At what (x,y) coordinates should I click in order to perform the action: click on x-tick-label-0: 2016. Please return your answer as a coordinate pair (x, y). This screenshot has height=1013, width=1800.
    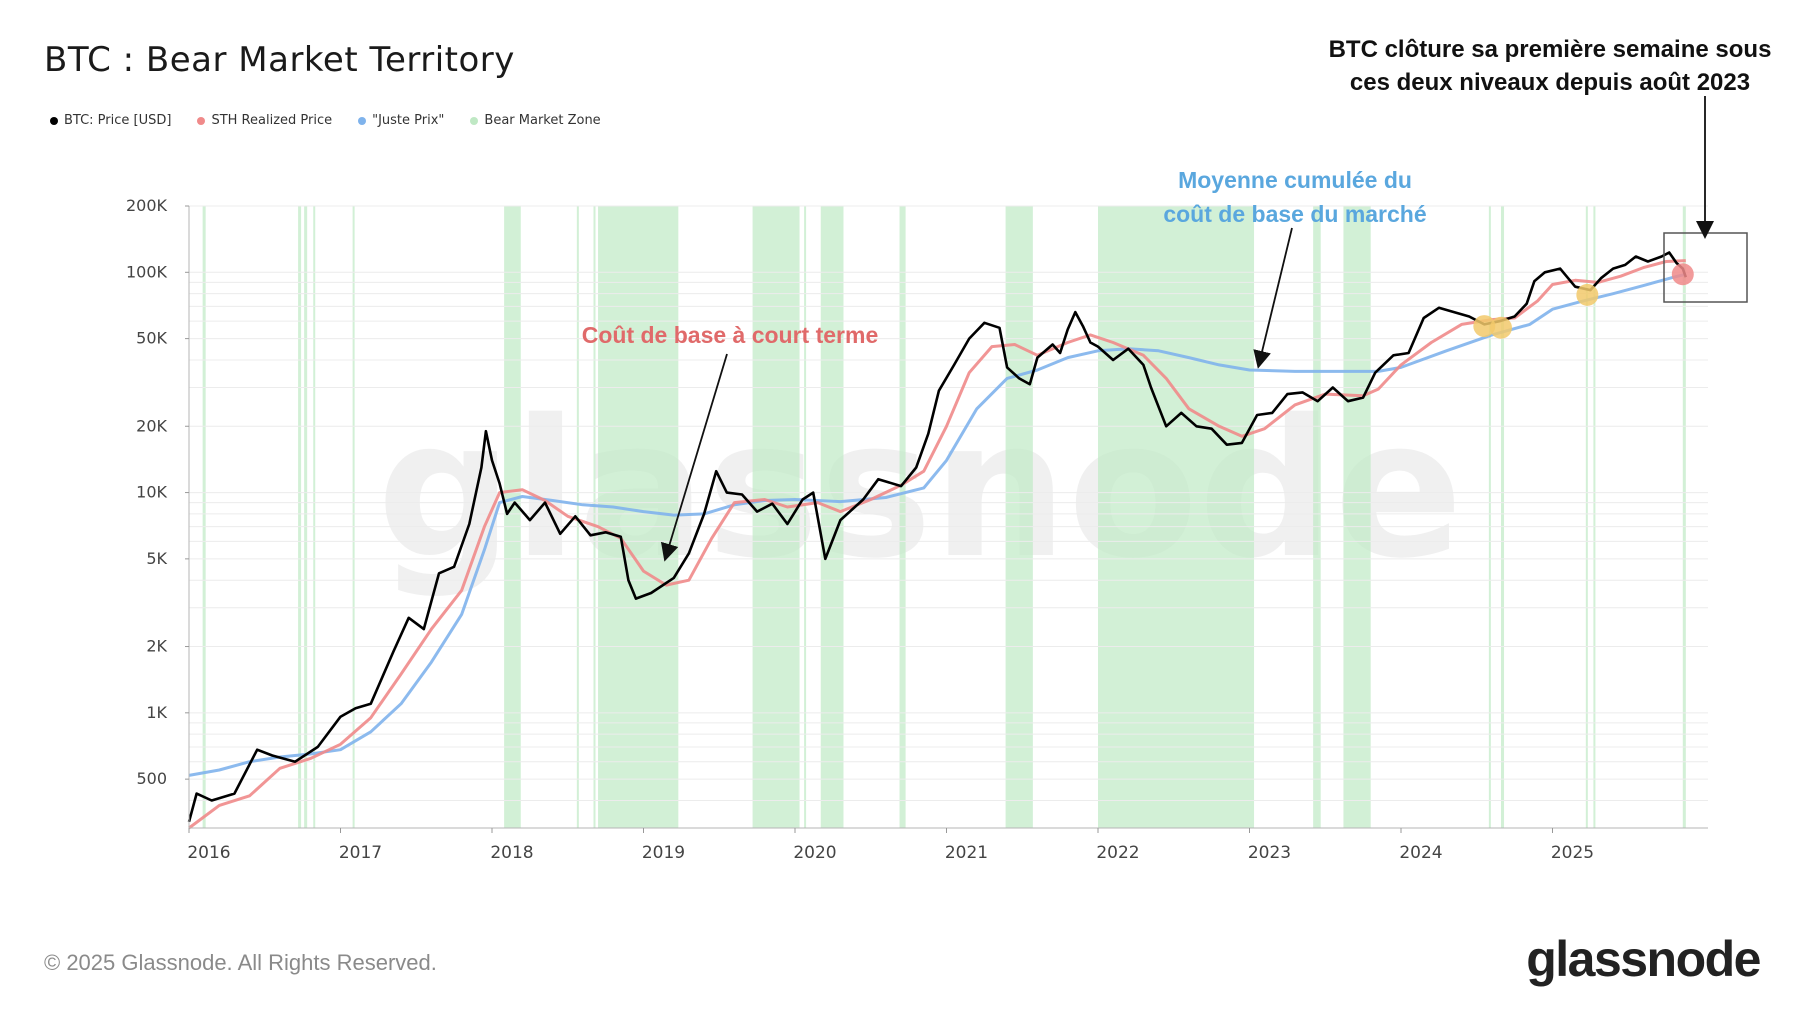
    Looking at the image, I should click on (208, 853).